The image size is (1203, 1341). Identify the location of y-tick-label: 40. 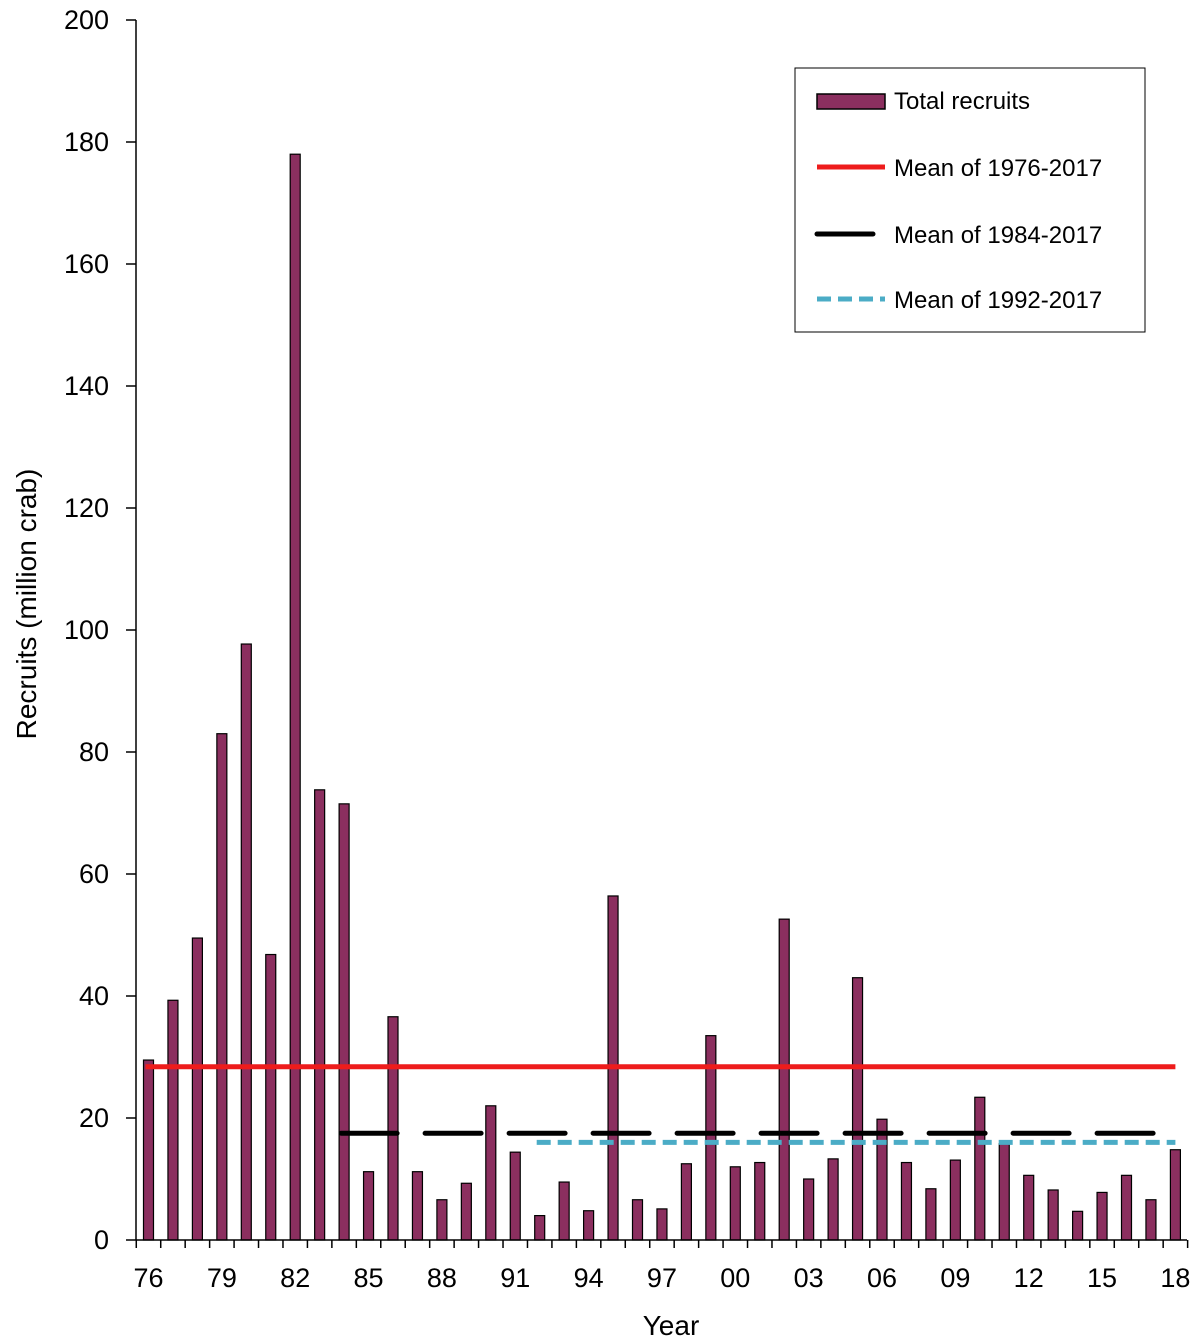
(94, 996).